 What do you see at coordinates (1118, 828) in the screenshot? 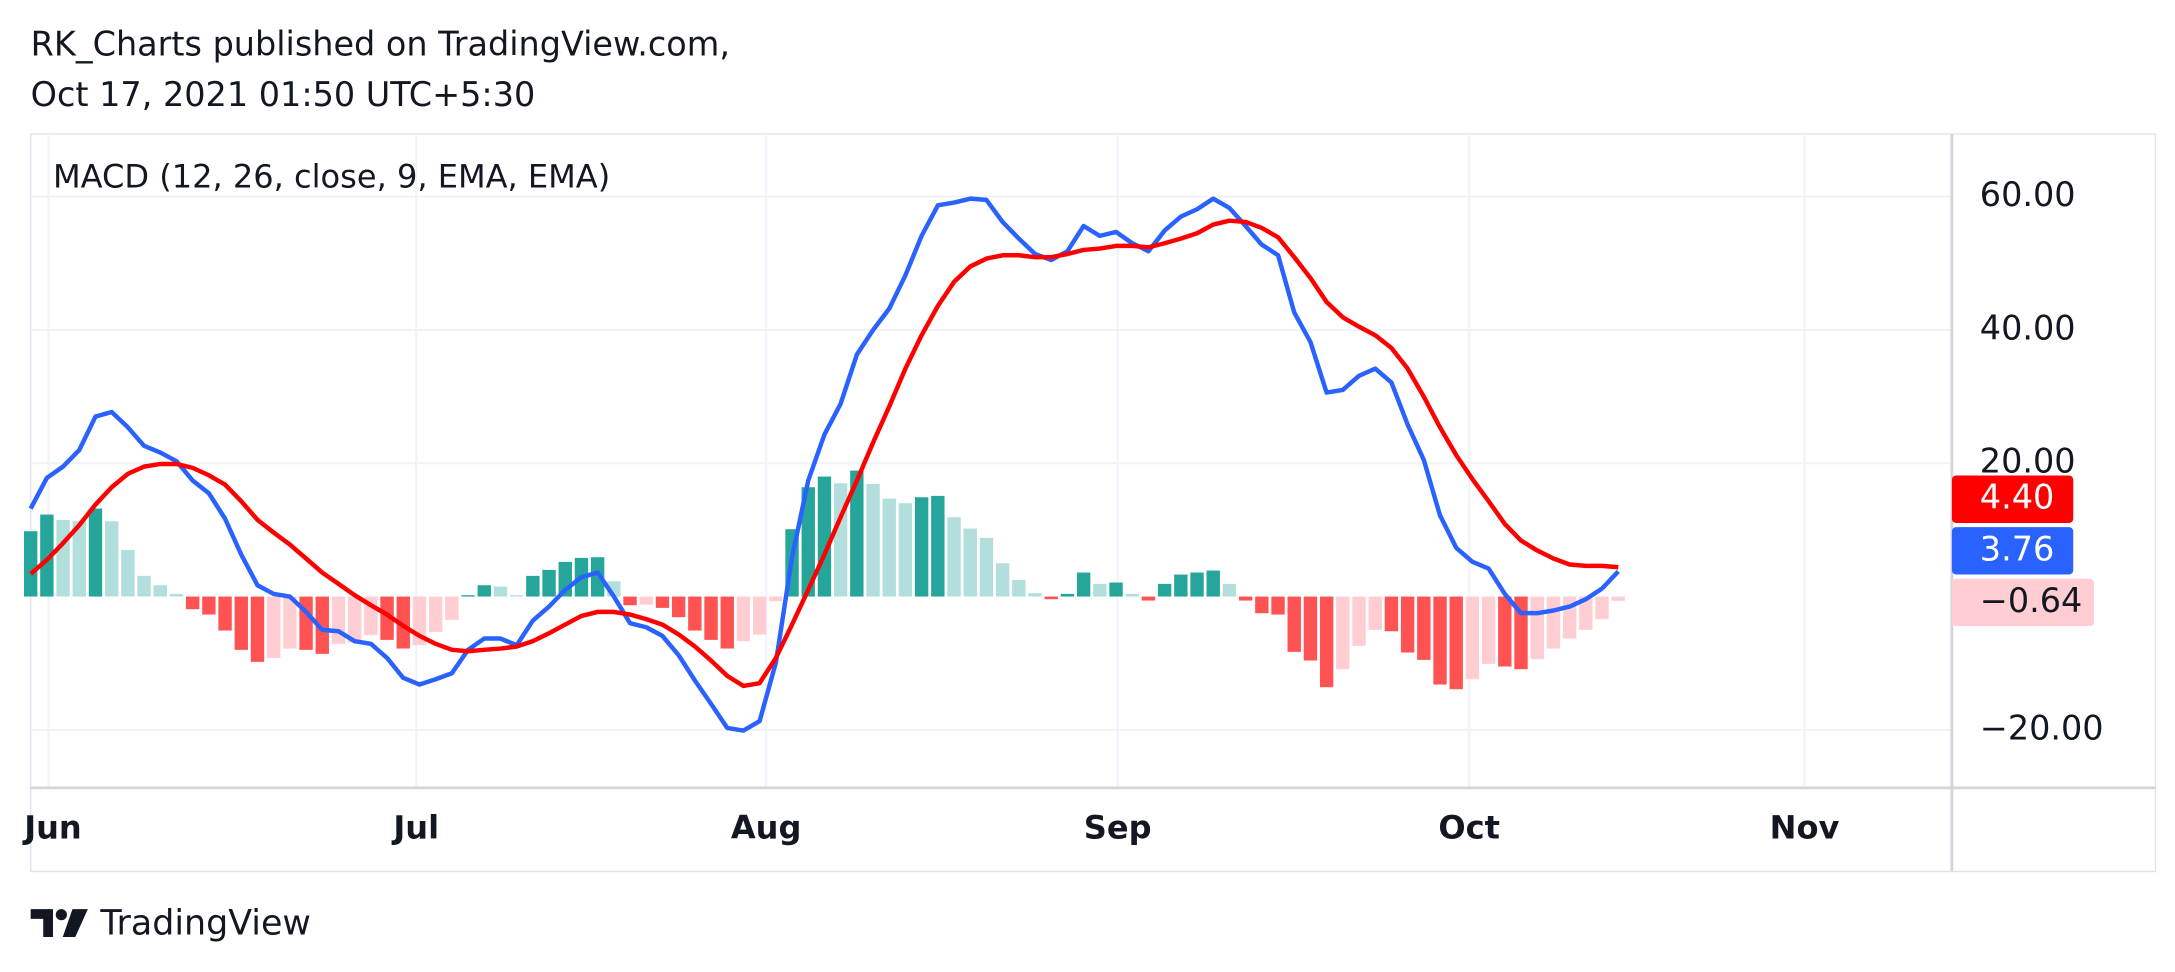
I see `x-tick-label: Sep` at bounding box center [1118, 828].